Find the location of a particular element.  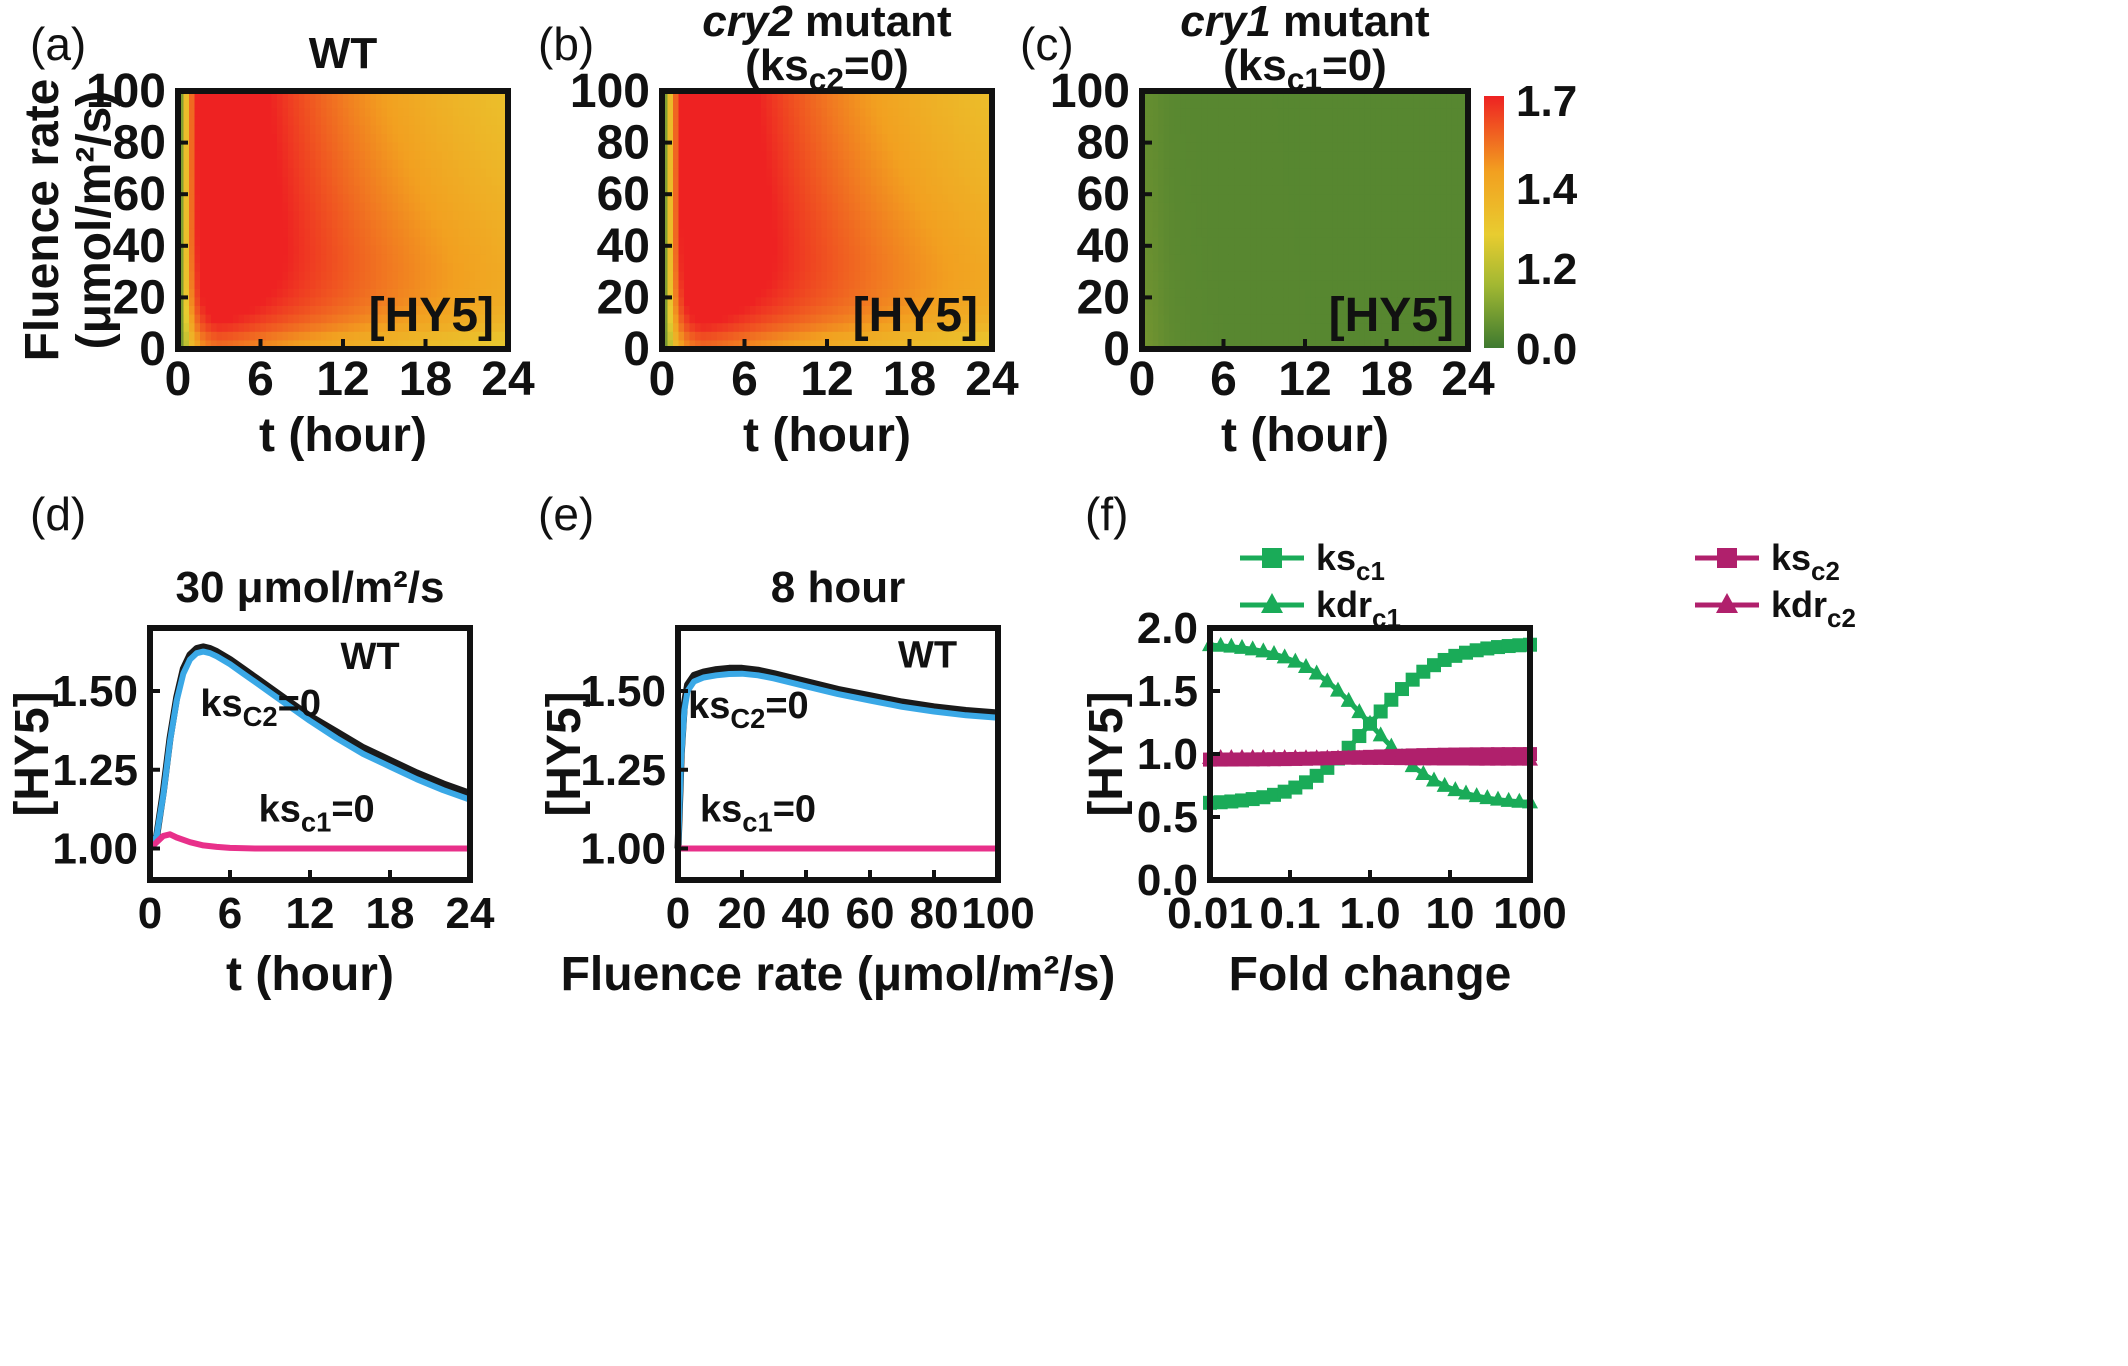

y-tick-label: 20 is located at coordinates (139, 297).